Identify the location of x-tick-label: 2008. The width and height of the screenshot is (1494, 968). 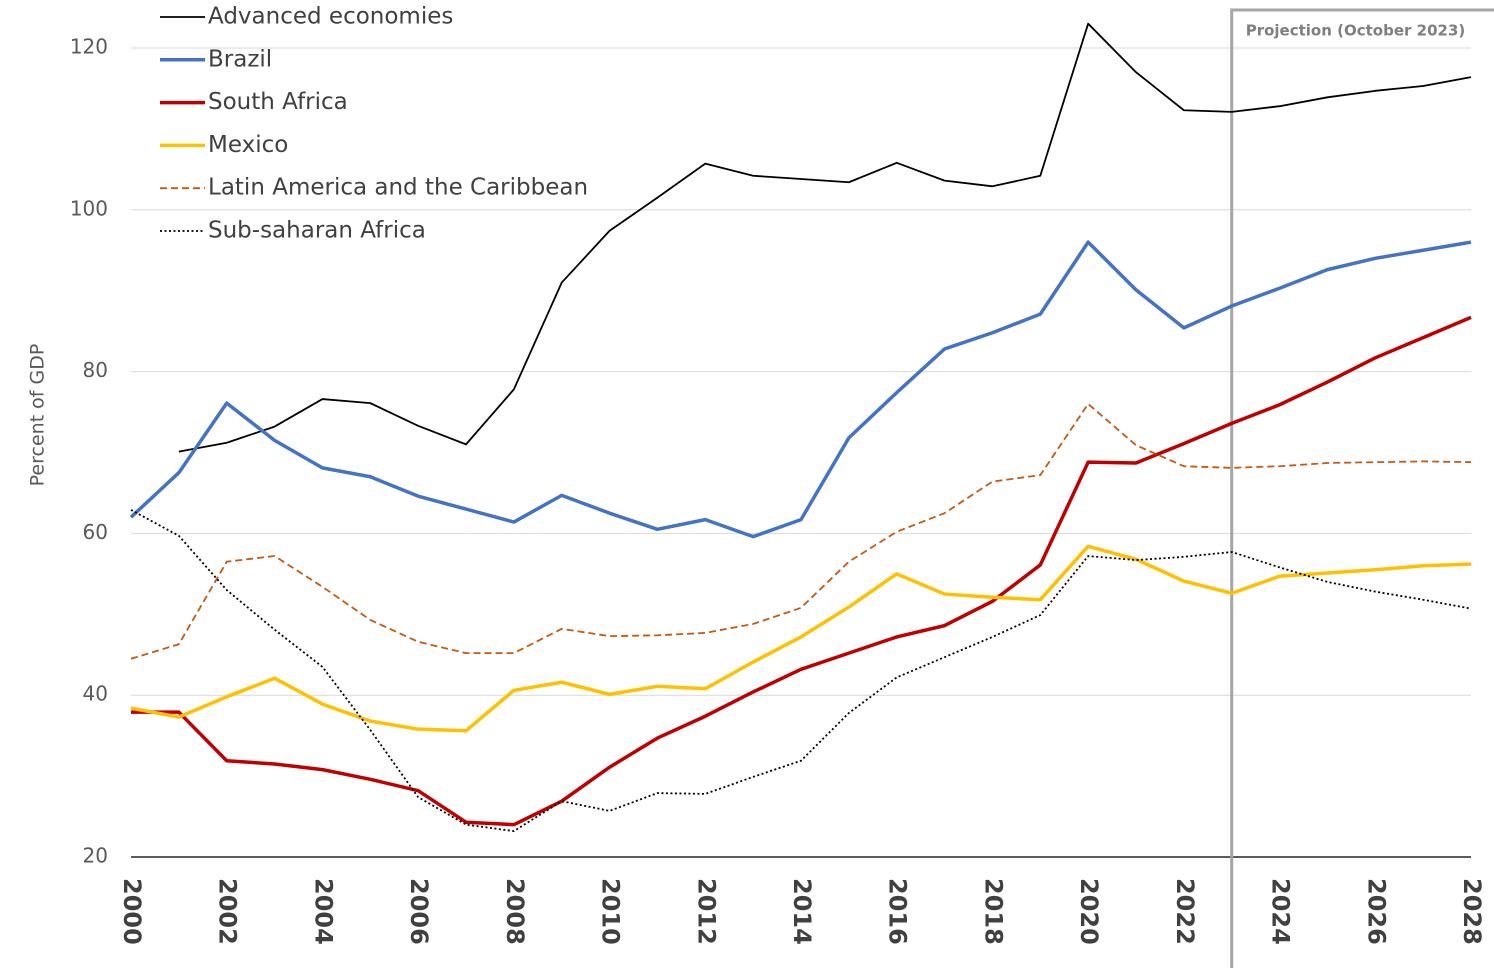
(515, 911).